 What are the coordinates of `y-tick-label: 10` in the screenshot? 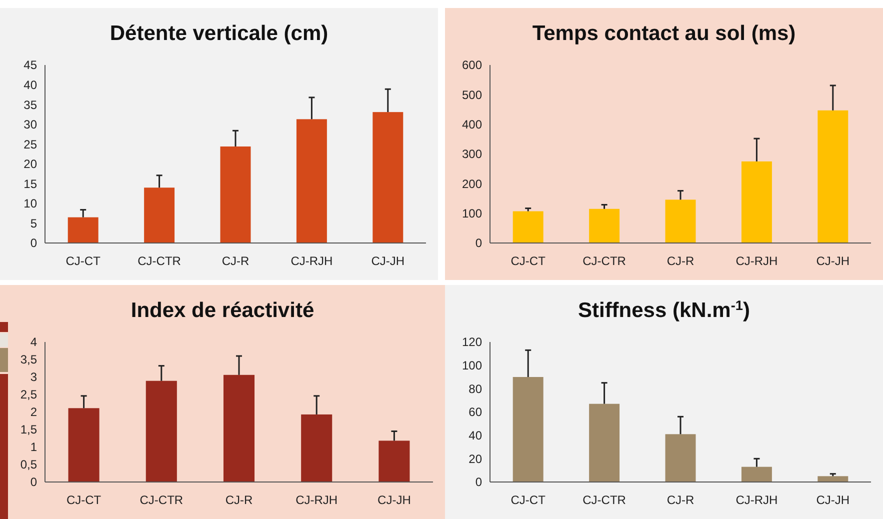 It's located at (31, 203).